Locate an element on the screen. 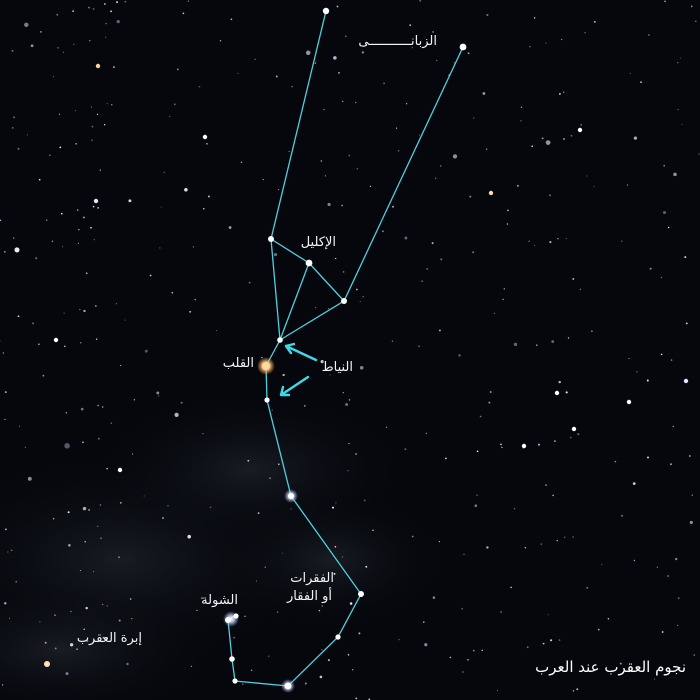 The height and width of the screenshot is (700, 700). line-iklil-center is located at coordinates (294, 301).